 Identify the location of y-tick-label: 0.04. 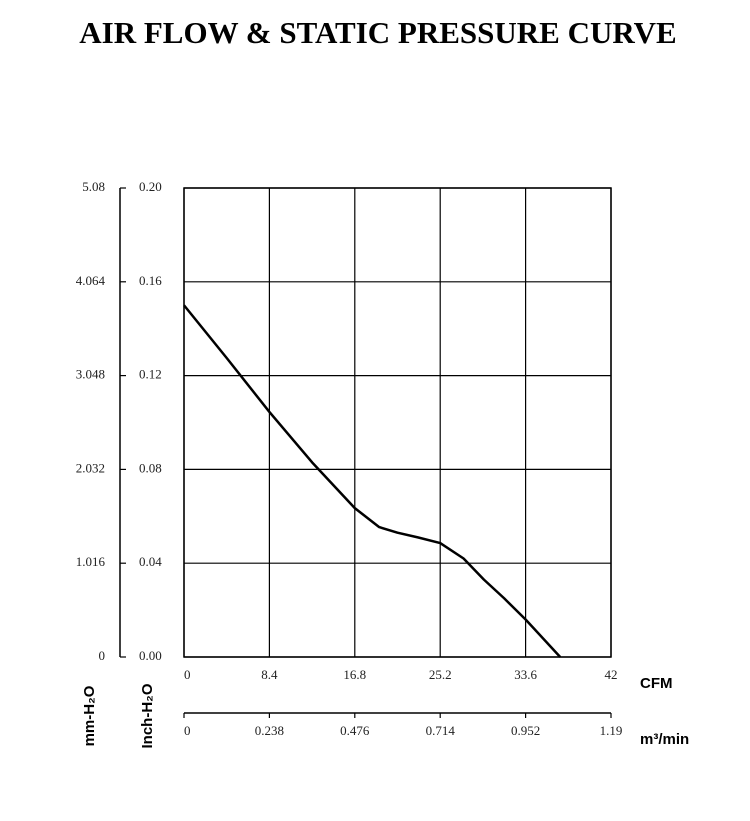
(150, 561).